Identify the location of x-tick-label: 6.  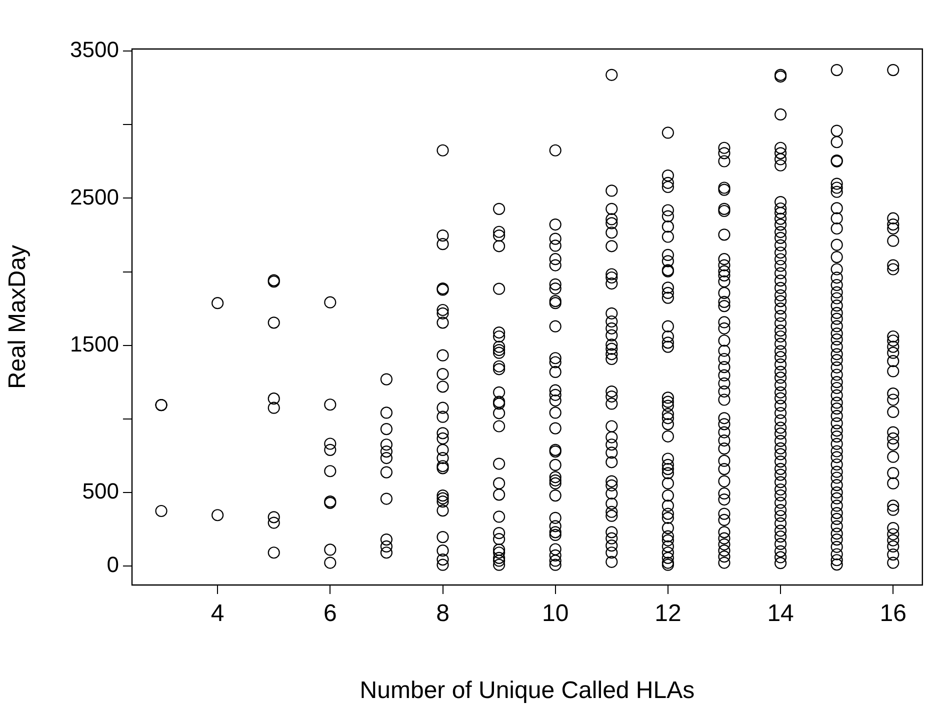
(330, 614).